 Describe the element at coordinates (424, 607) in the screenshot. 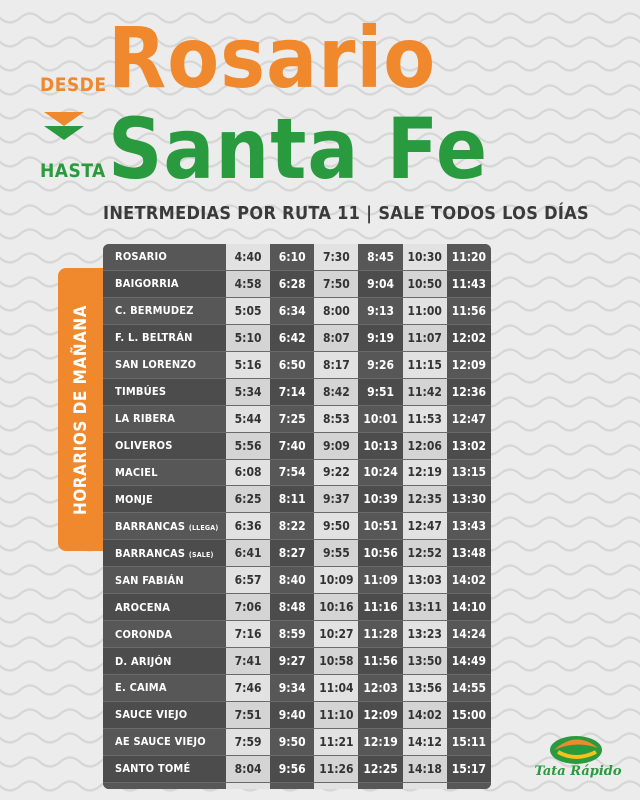

I see `departure-time: 13:11` at that location.